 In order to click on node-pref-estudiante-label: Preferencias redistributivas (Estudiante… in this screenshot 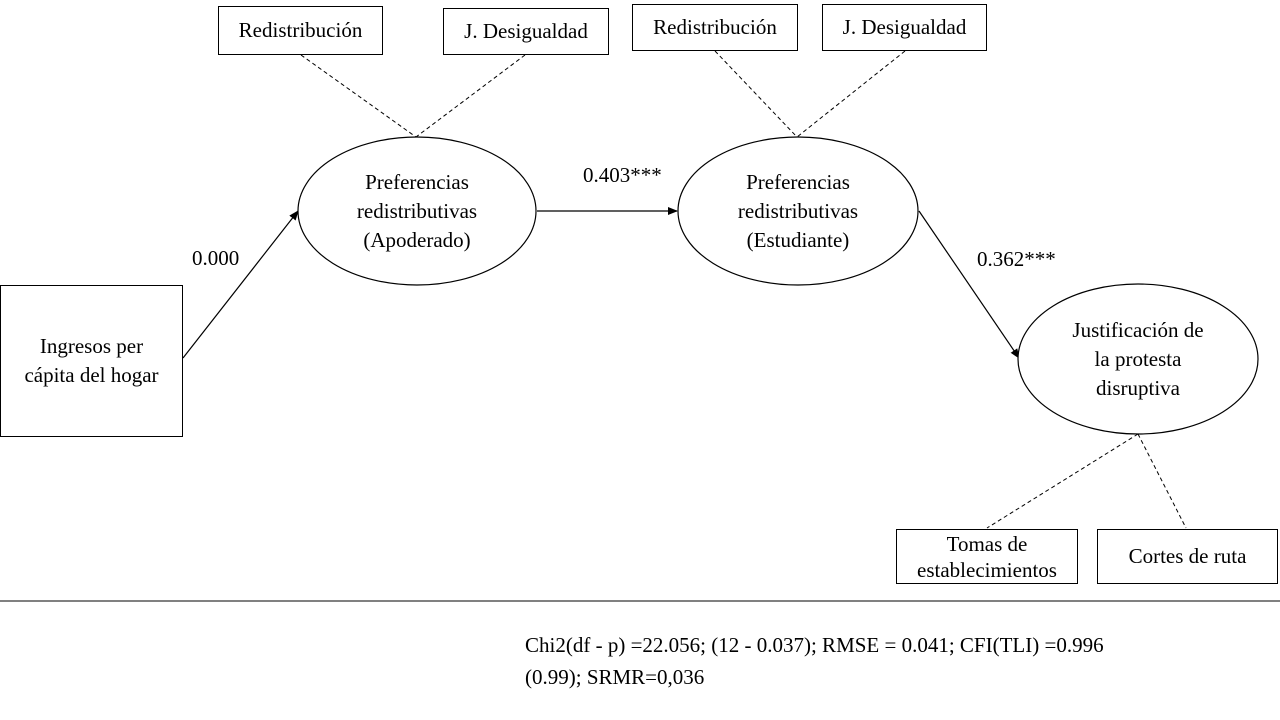, I will do `click(798, 210)`.